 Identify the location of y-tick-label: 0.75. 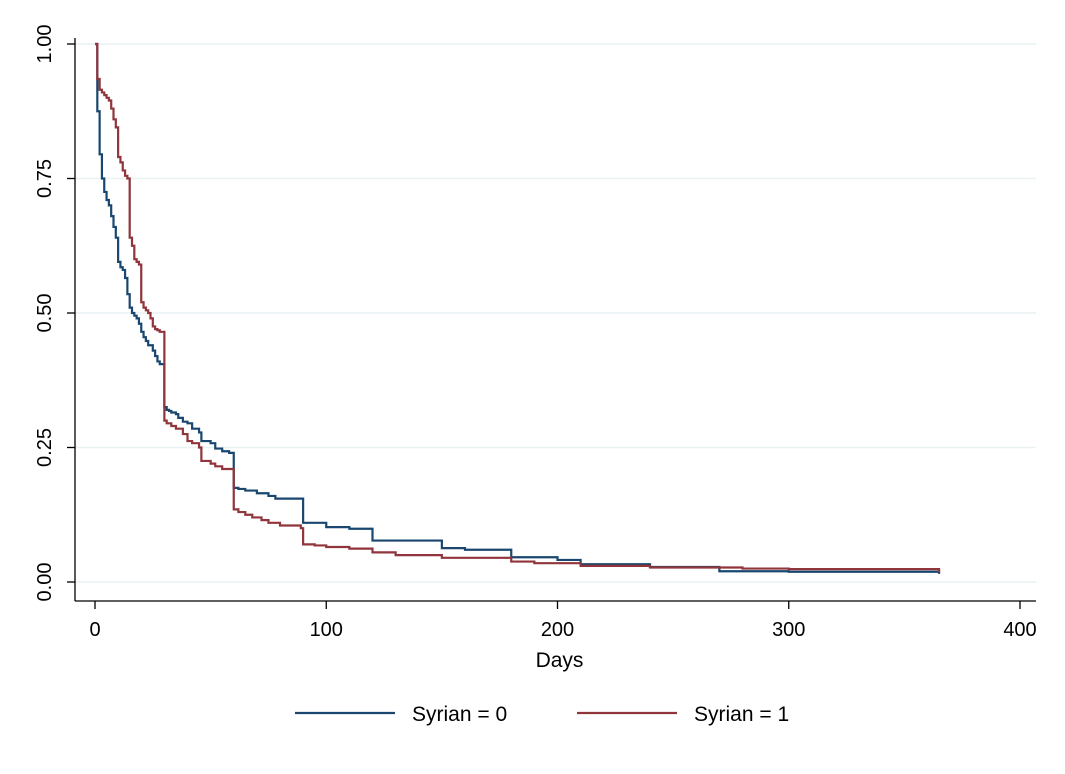
(45, 178).